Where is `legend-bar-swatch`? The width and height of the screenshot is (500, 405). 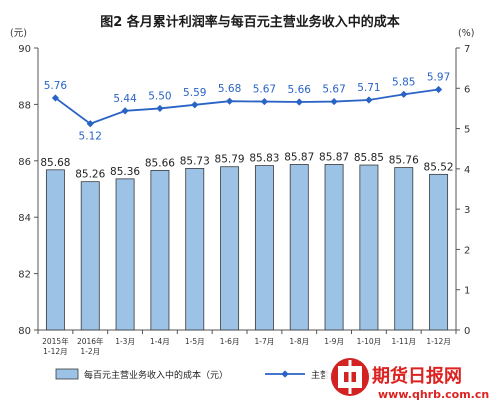
legend-bar-swatch is located at coordinates (67, 374).